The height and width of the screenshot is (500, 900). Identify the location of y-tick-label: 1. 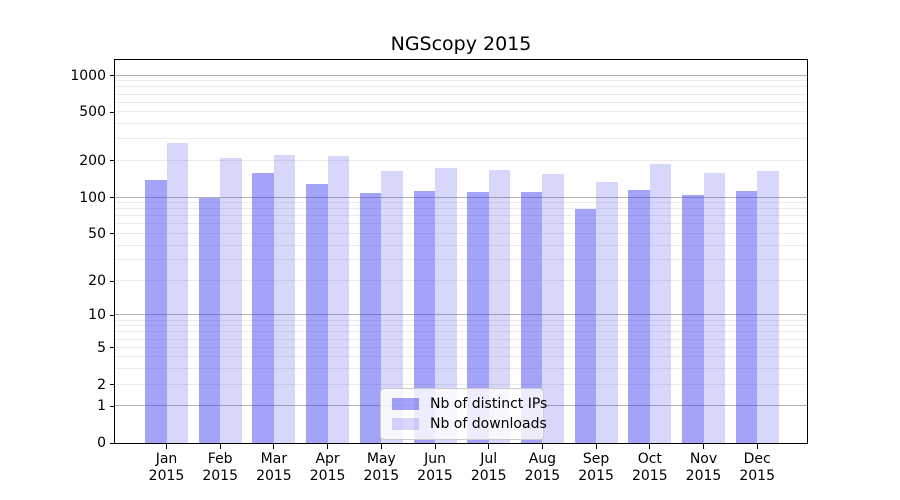
(101, 406).